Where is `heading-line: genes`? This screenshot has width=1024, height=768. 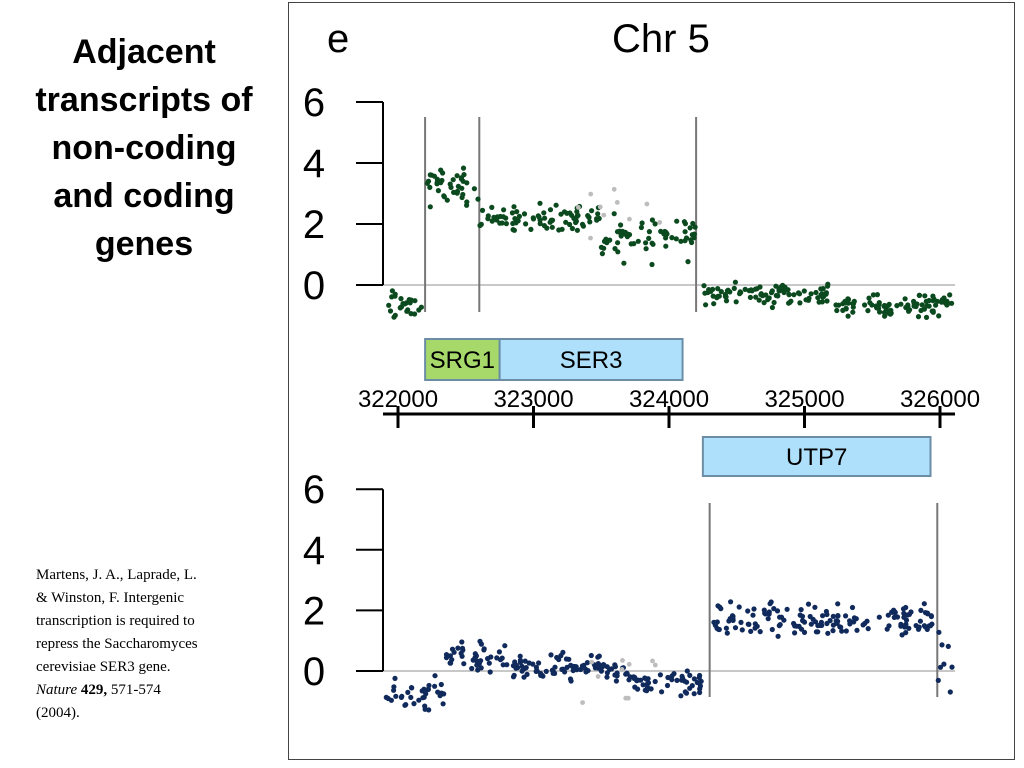 heading-line: genes is located at coordinates (144, 244).